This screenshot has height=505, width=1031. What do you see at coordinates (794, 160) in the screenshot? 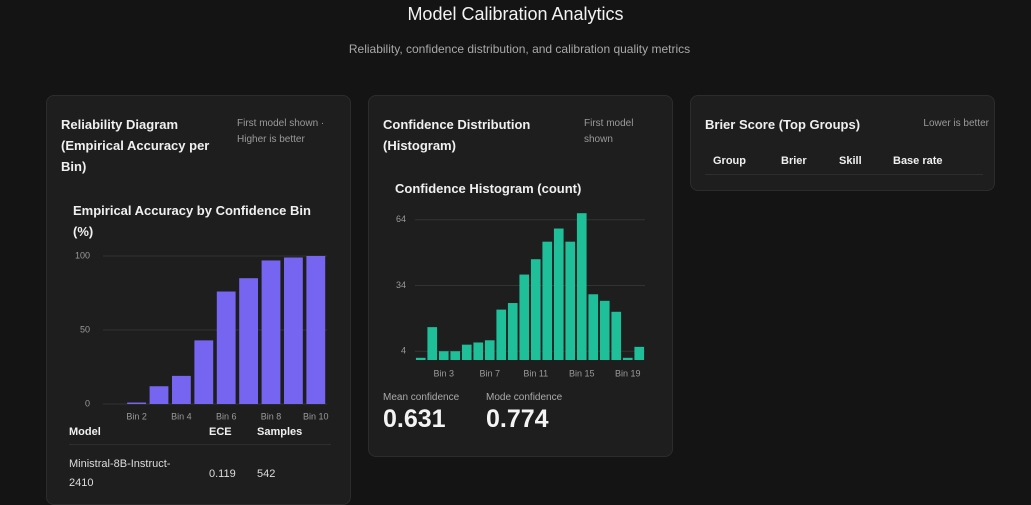
I see `column-header: Brier` at bounding box center [794, 160].